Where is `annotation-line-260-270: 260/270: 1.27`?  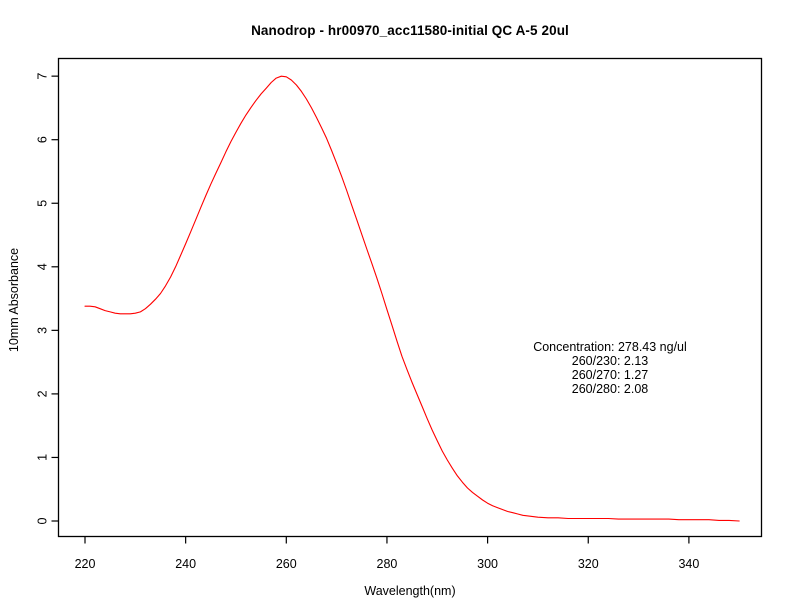
annotation-line-260-270: 260/270: 1.27 is located at coordinates (610, 375).